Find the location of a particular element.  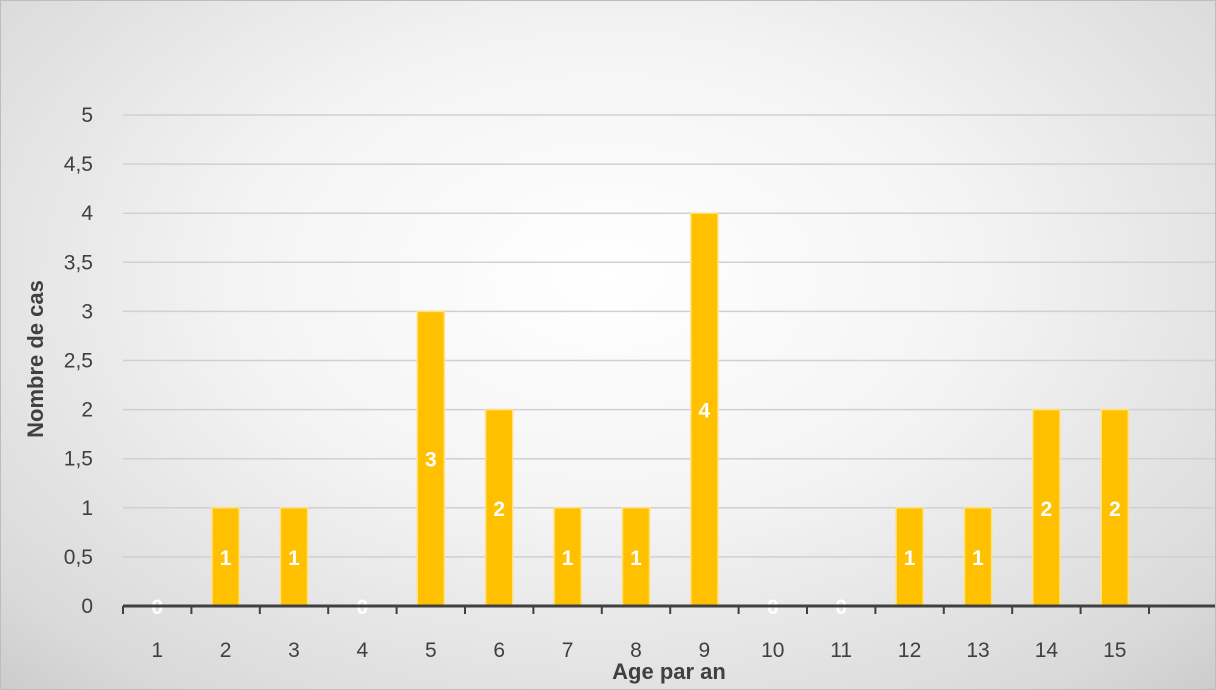

x-tick-label: 9 is located at coordinates (705, 650).